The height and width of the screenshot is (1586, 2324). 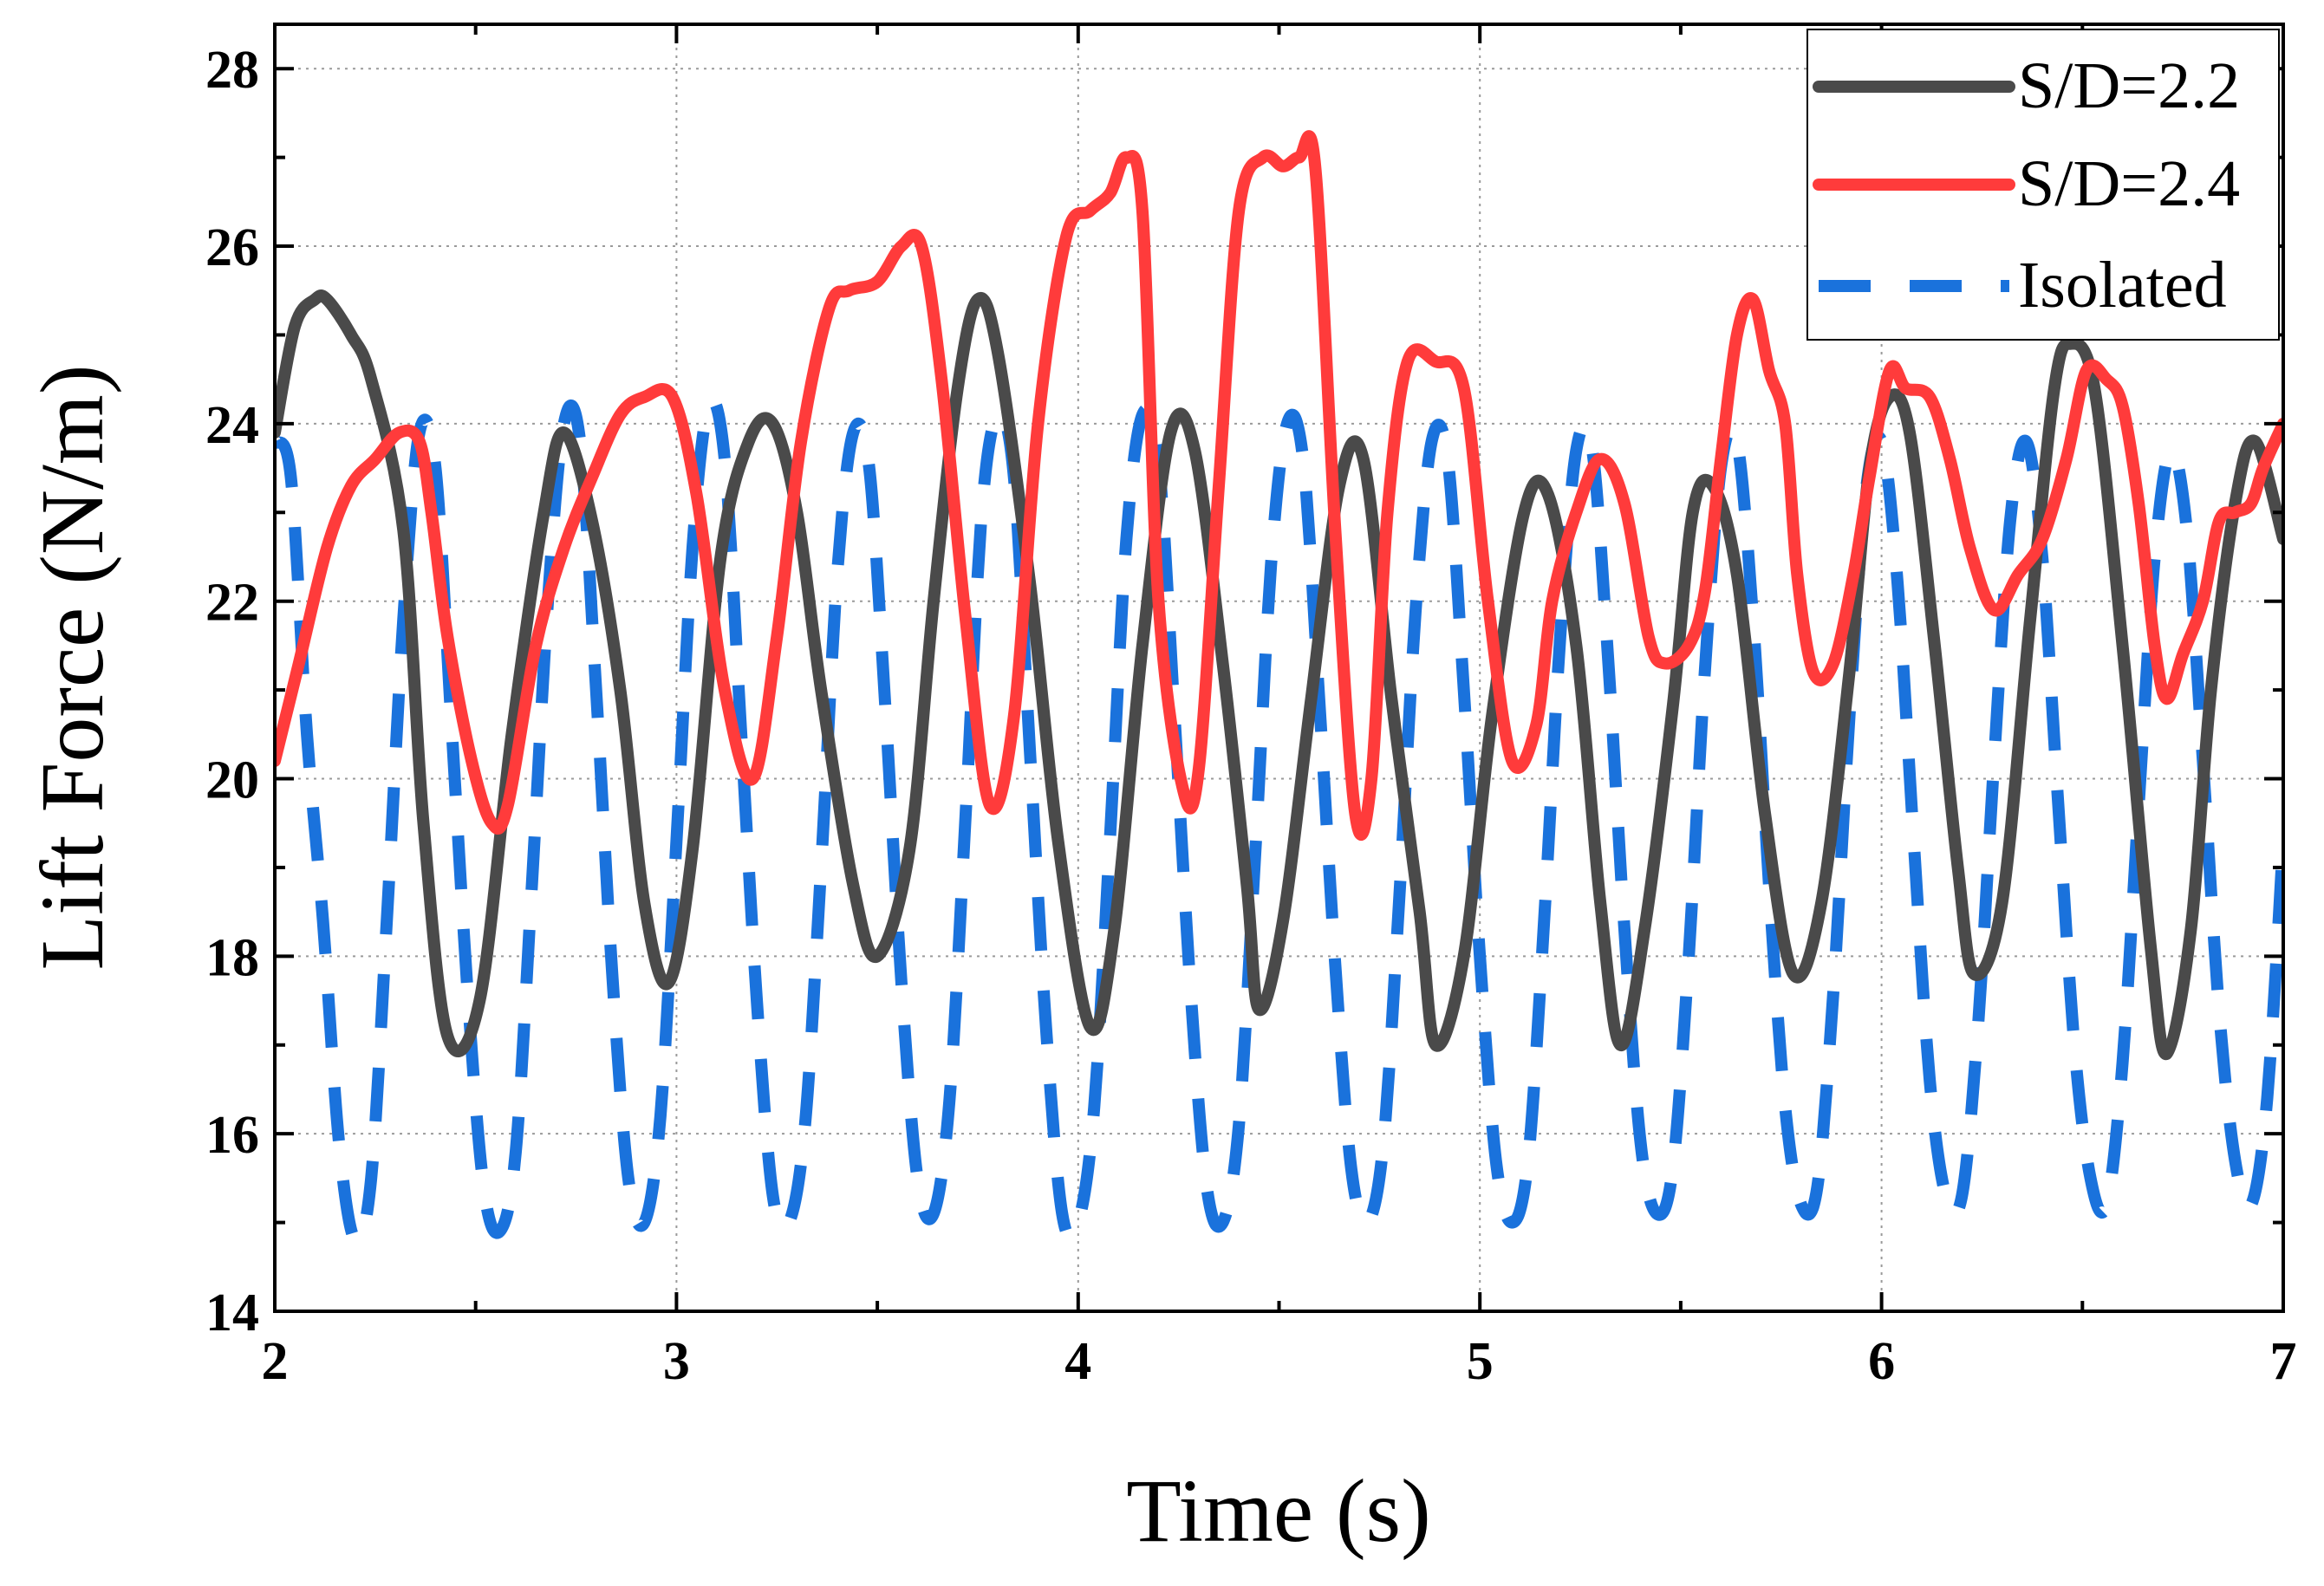 What do you see at coordinates (232, 425) in the screenshot?
I see `y-tick-label: 24` at bounding box center [232, 425].